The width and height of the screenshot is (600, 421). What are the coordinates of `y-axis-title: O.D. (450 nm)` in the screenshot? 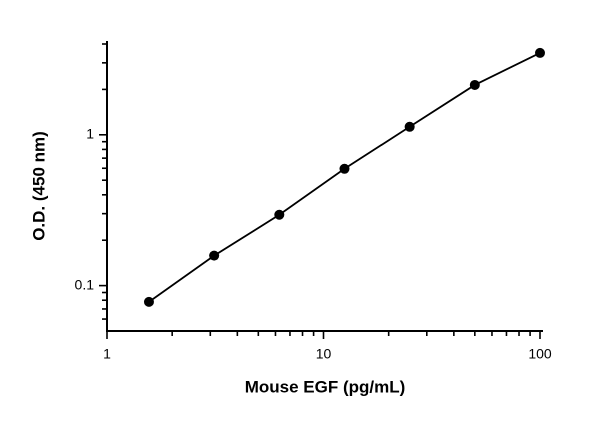 It's located at (38, 186).